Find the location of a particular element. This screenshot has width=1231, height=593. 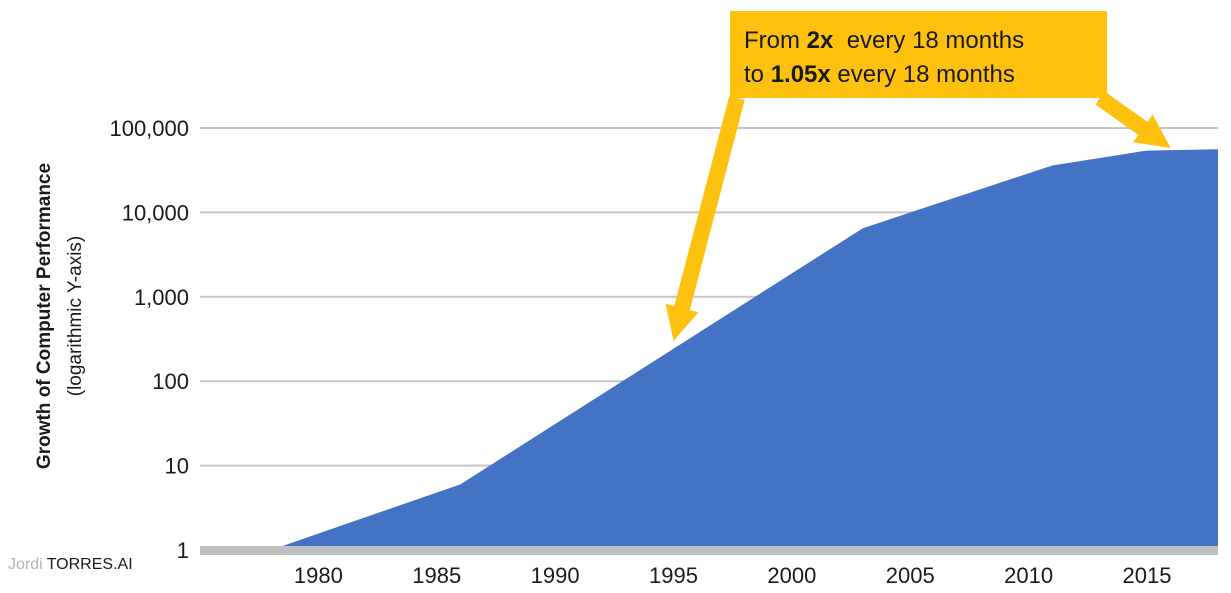

y-tick-label: 10,000 is located at coordinates (155, 212).